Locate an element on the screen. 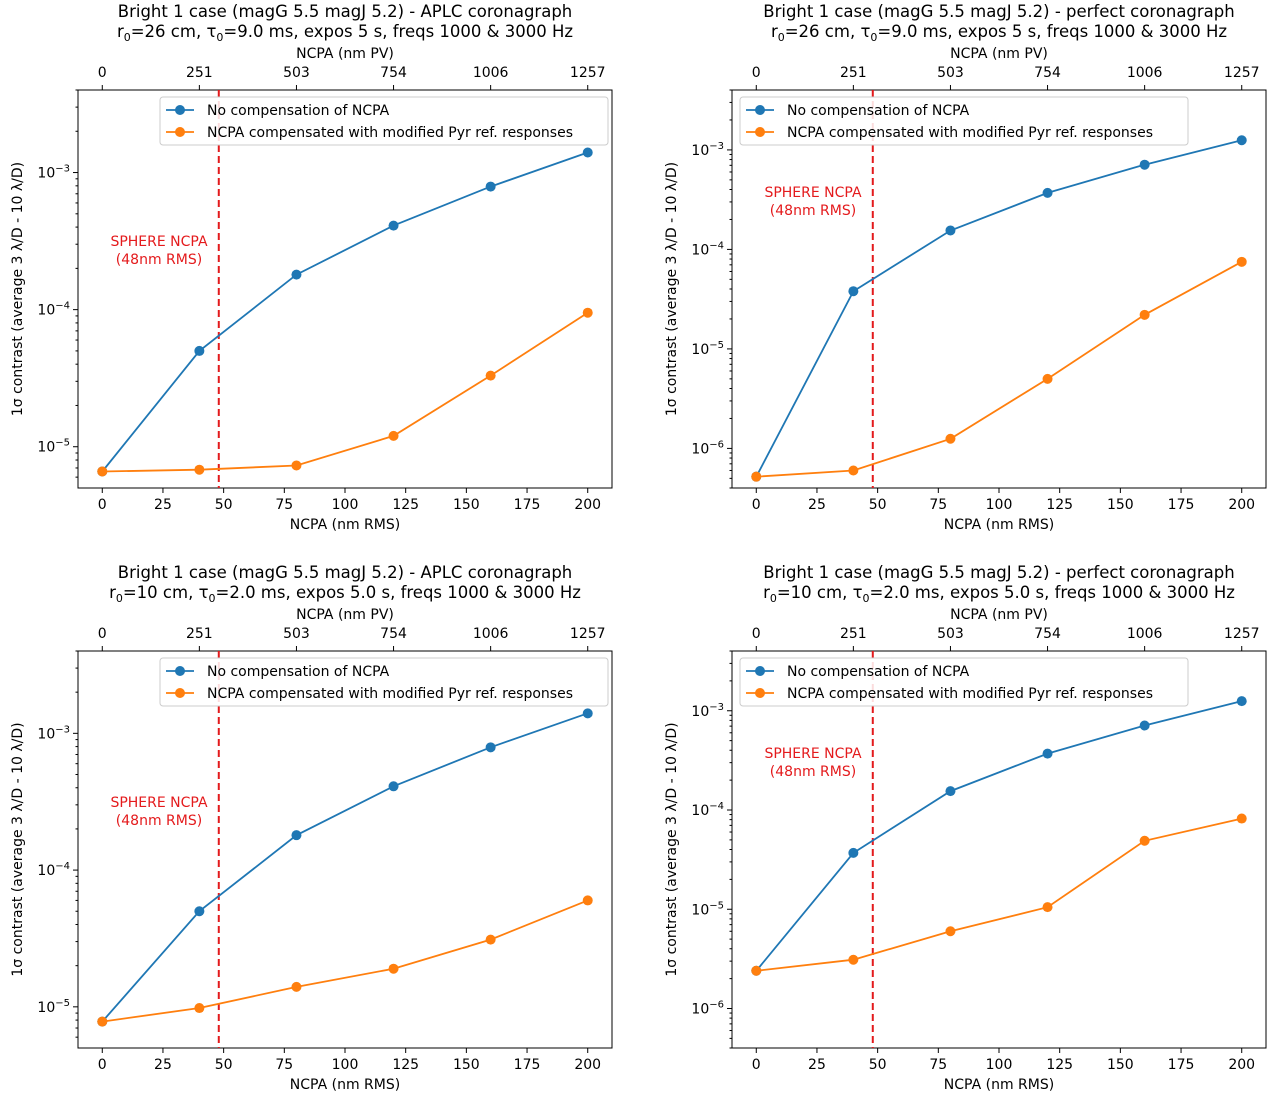 The height and width of the screenshot is (1097, 1273). x2-tick-label: 1006 is located at coordinates (1145, 634).